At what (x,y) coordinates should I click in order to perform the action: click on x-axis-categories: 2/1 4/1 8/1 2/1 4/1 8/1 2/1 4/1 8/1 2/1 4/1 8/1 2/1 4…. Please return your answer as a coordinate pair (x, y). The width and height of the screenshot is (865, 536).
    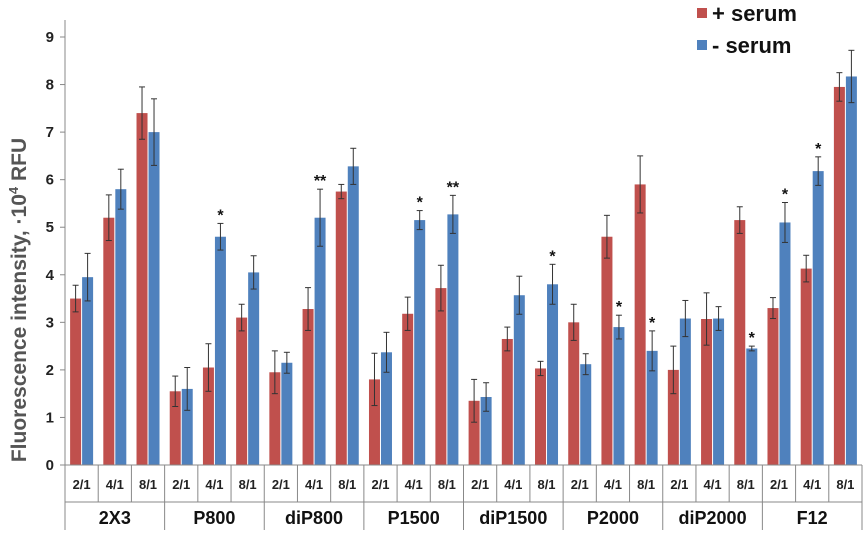
    Looking at the image, I should click on (464, 502).